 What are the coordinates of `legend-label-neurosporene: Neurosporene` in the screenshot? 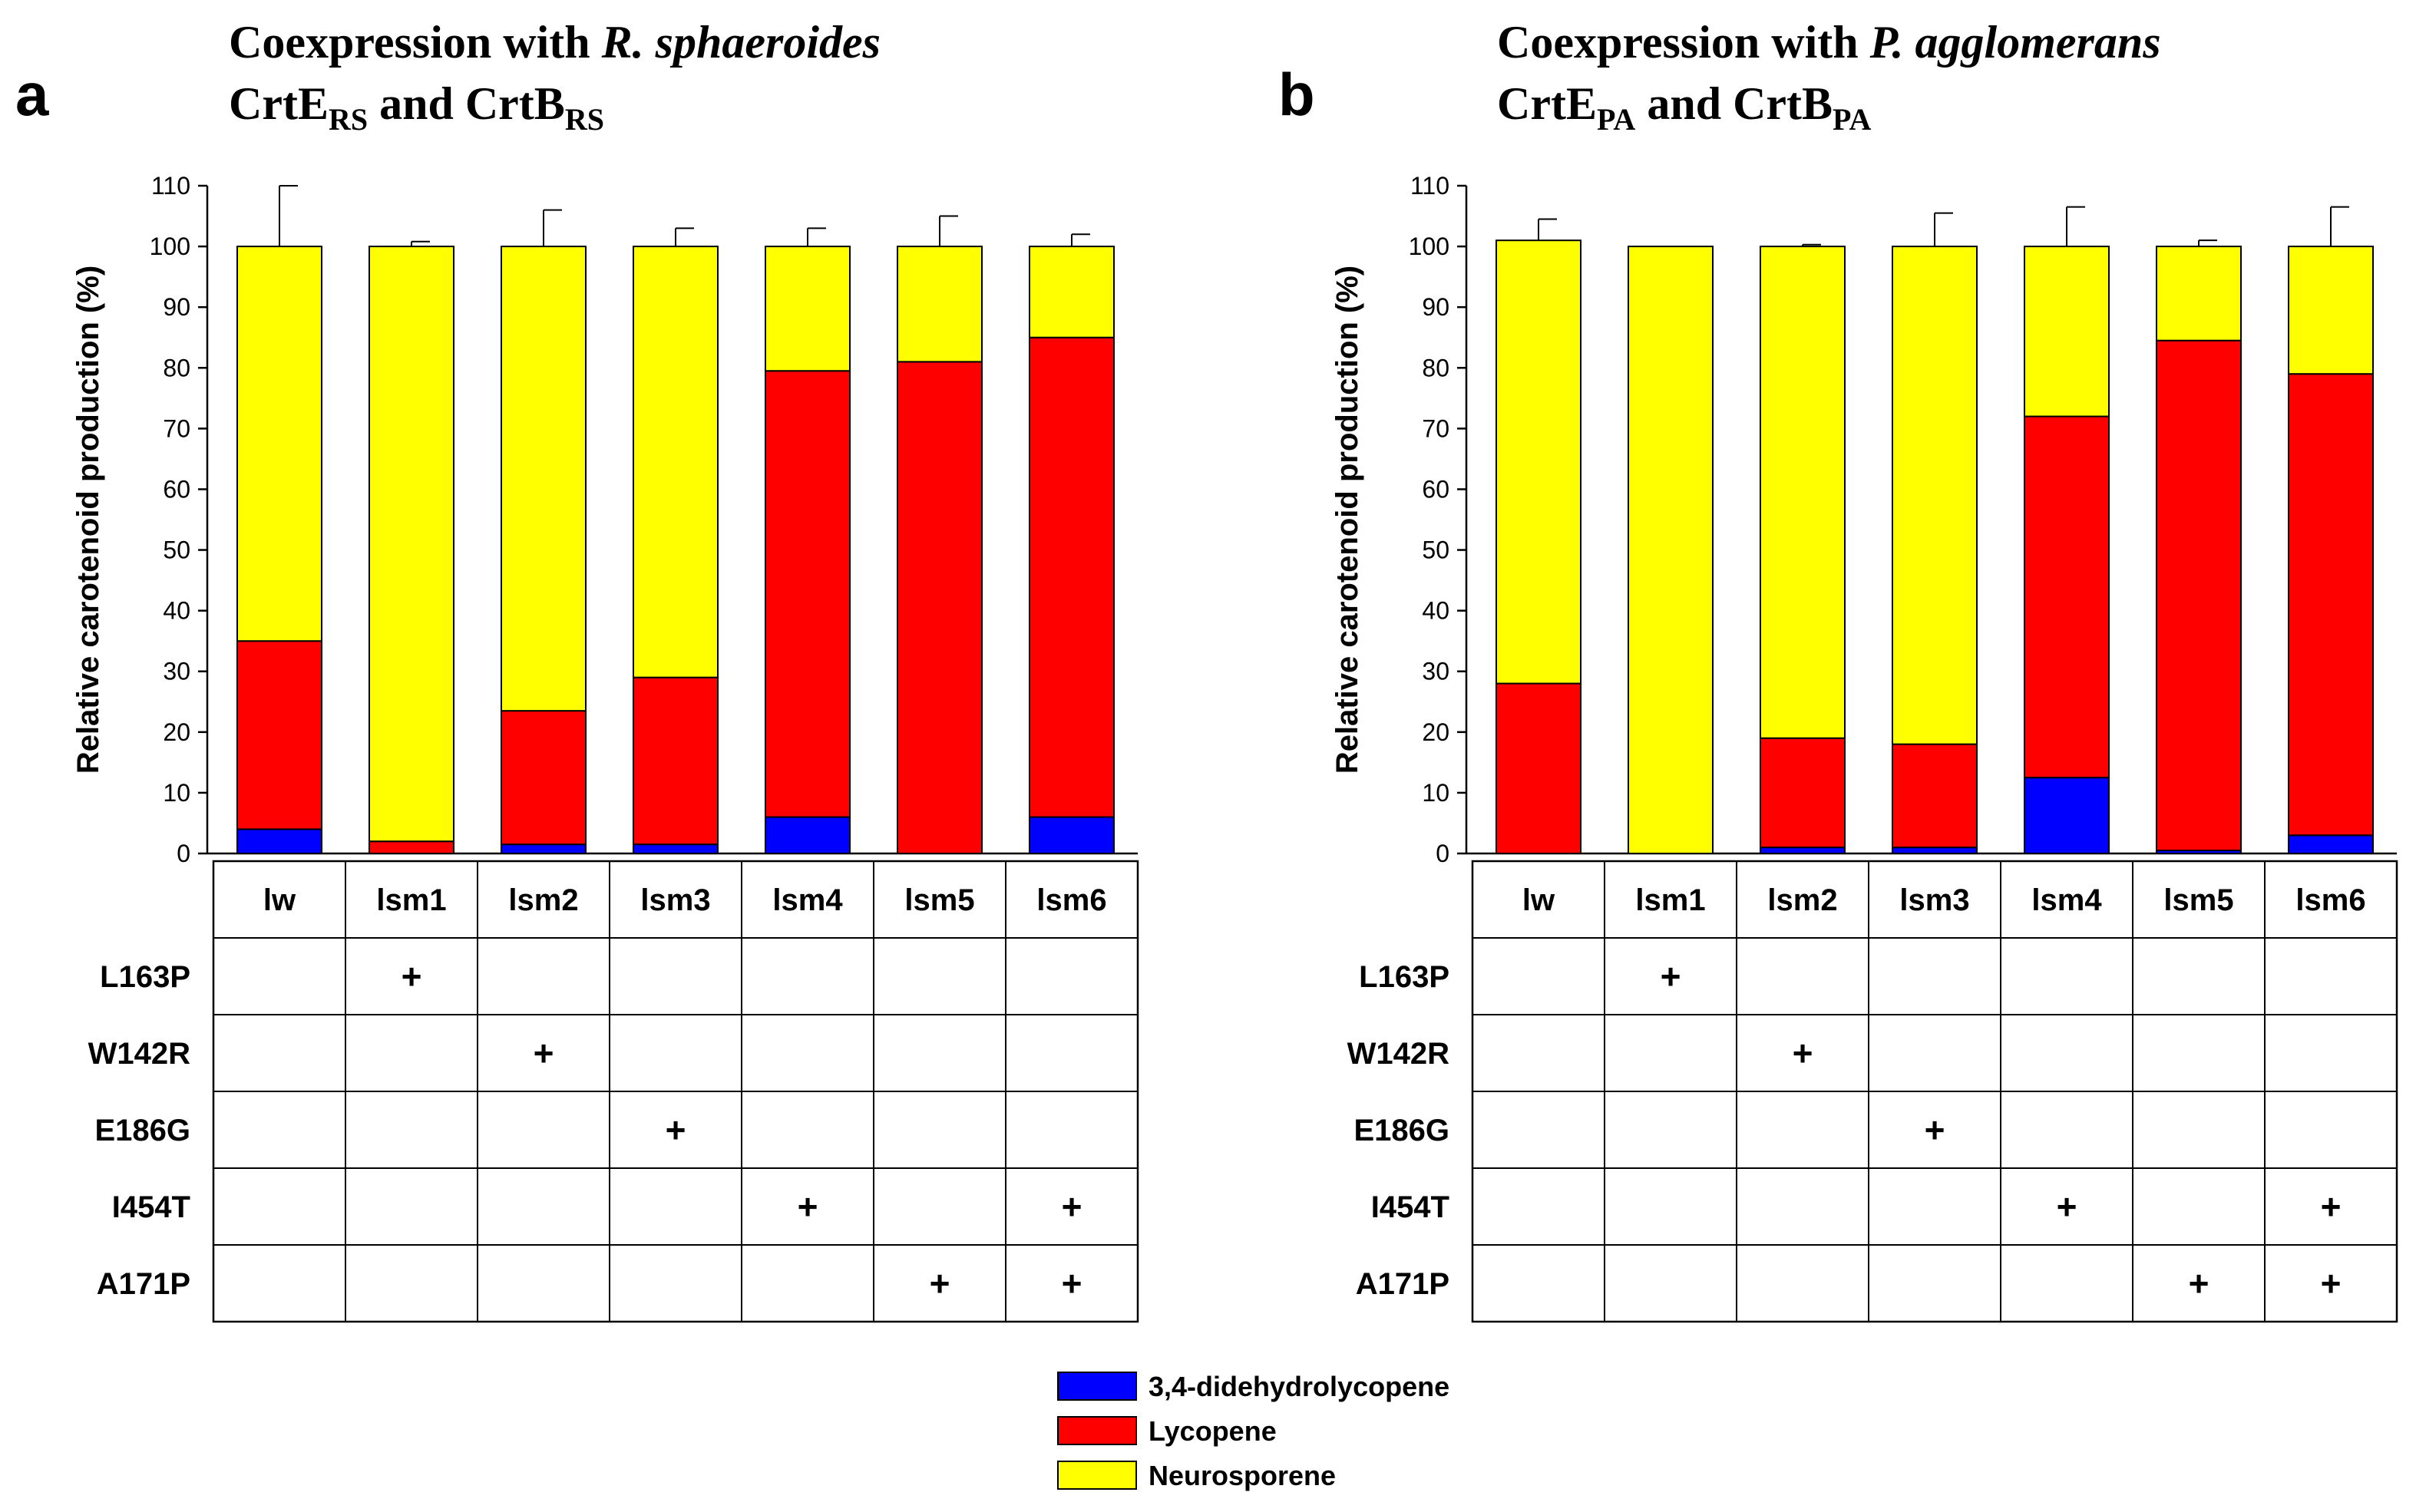 It's located at (1243, 1476).